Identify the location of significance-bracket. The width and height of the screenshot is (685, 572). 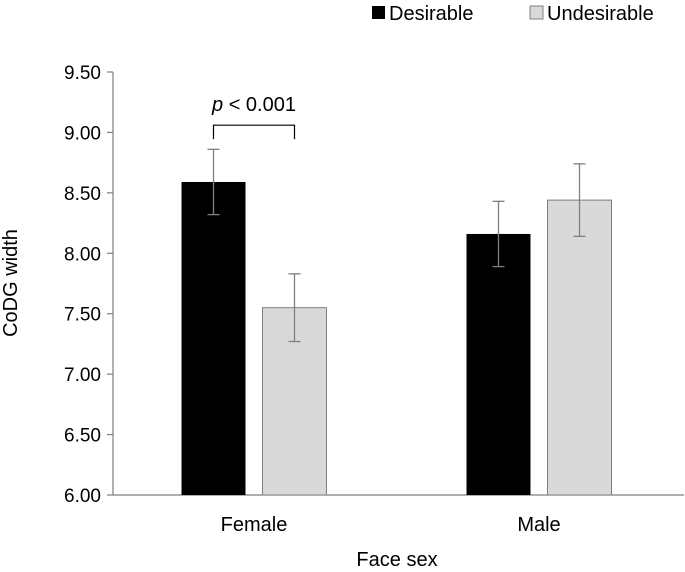
(254, 132).